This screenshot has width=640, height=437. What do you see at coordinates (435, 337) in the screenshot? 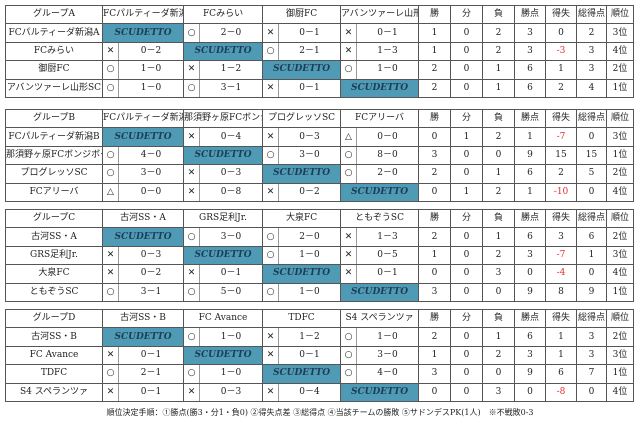
I see `wins: 2` at bounding box center [435, 337].